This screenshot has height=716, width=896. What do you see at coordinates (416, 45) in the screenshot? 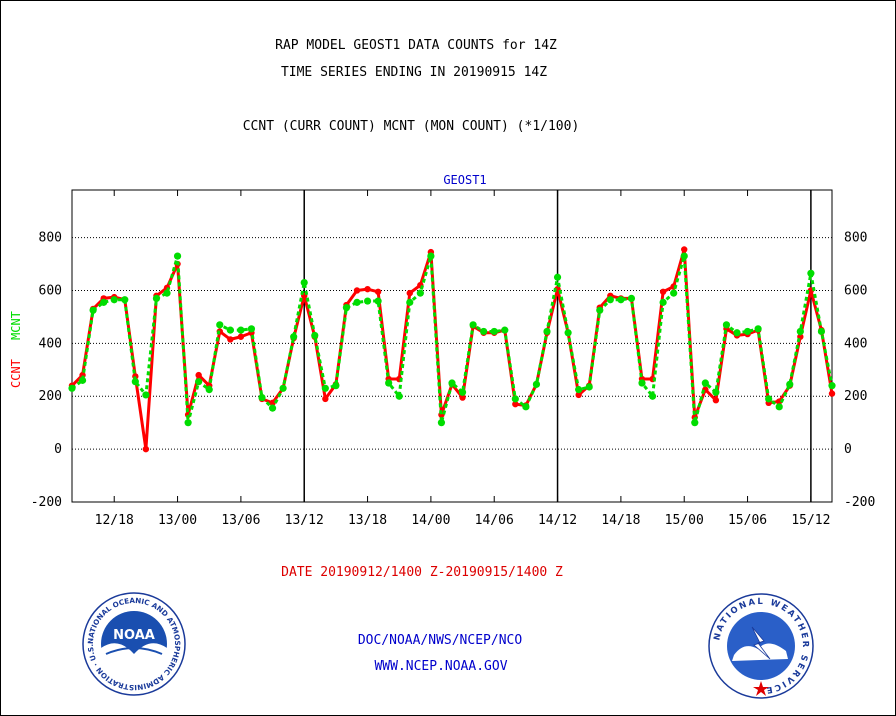
I see `title-line1: RAP MODEL GEOST1 DATA COUNTS for 14Z` at bounding box center [416, 45].